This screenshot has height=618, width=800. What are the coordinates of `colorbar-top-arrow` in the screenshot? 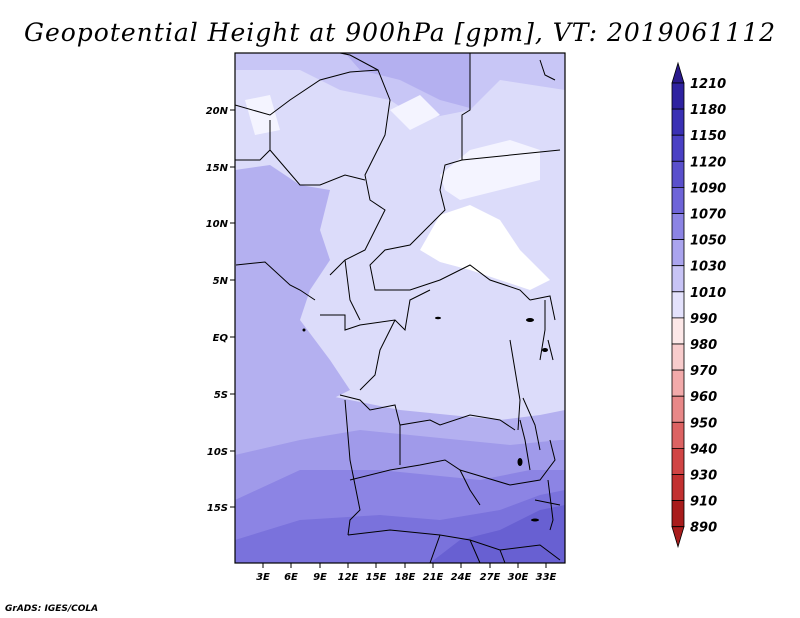 It's located at (678, 72).